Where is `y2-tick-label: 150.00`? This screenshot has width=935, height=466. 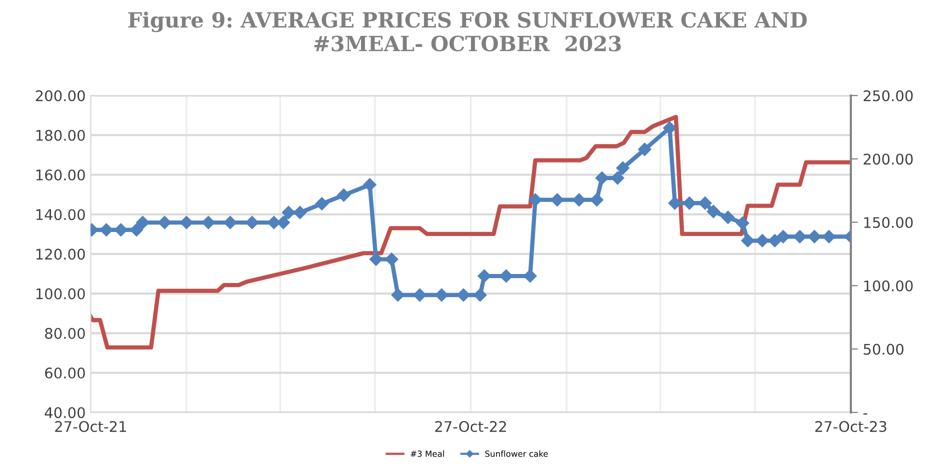 y2-tick-label: 150.00 is located at coordinates (888, 222).